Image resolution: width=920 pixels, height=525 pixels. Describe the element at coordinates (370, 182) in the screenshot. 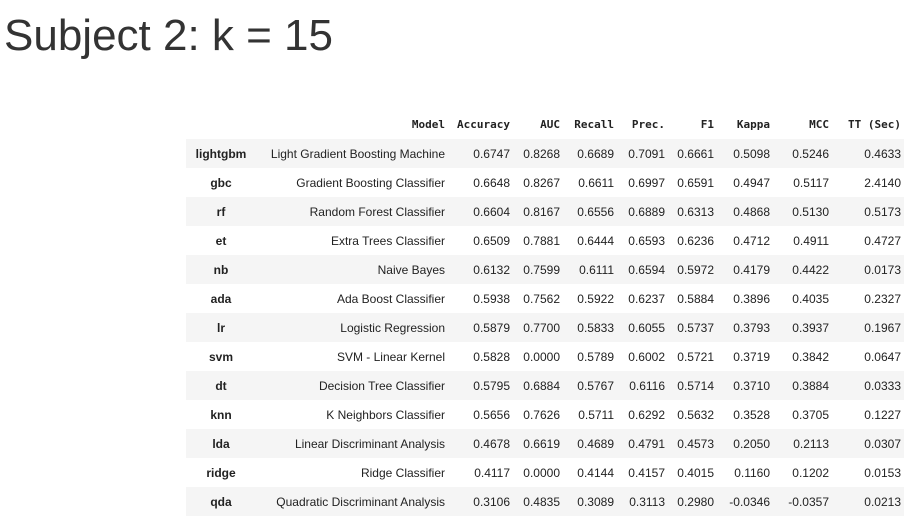

I see `model-name-cell: Gradient Boosting Classifier` at that location.